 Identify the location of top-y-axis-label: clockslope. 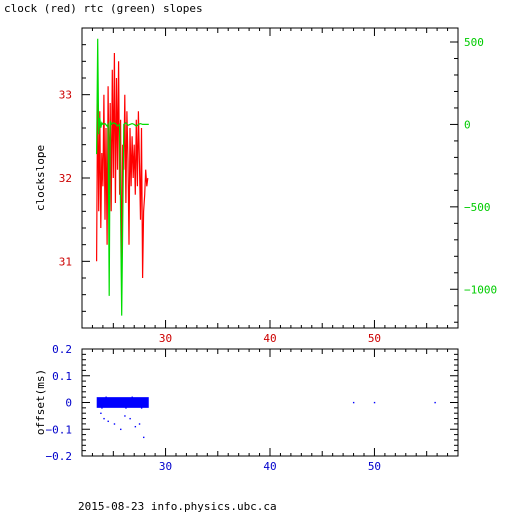
(40, 178).